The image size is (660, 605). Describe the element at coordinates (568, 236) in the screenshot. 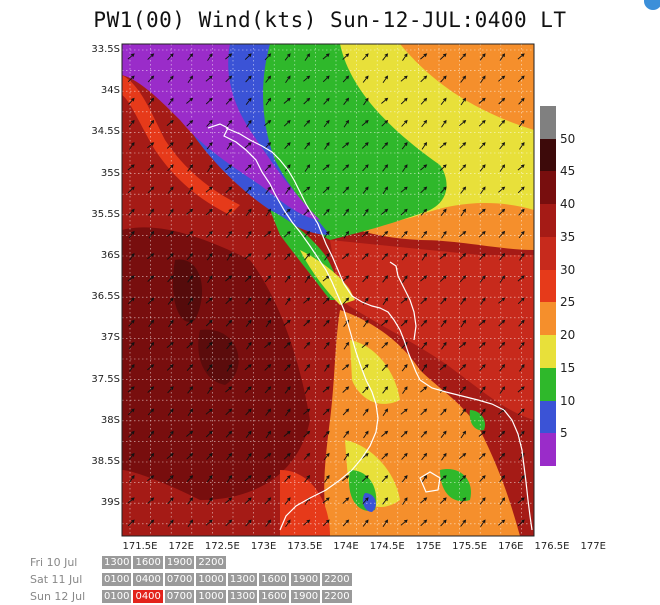

I see `colorbar-label: 35` at that location.